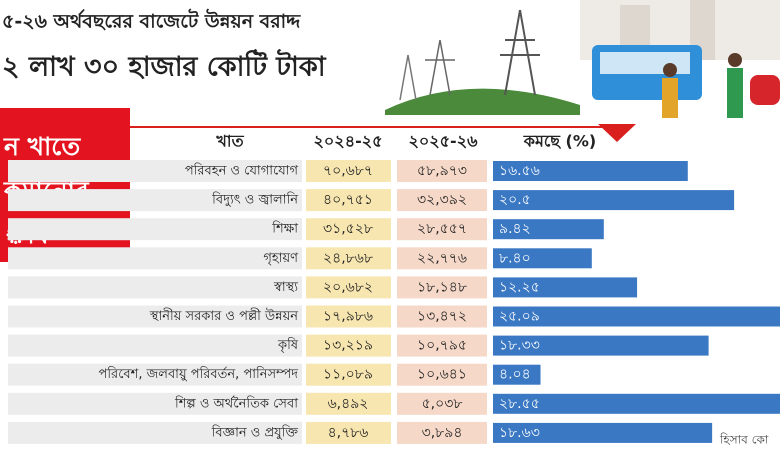 The width and height of the screenshot is (780, 470). Describe the element at coordinates (281, 258) in the screenshot. I see `sector-label: গৃহায়ণ` at that location.